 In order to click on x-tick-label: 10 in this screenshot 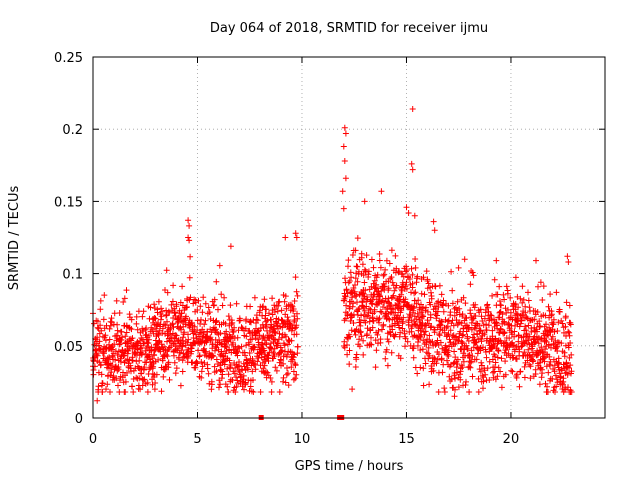, I will do `click(302, 439)`.